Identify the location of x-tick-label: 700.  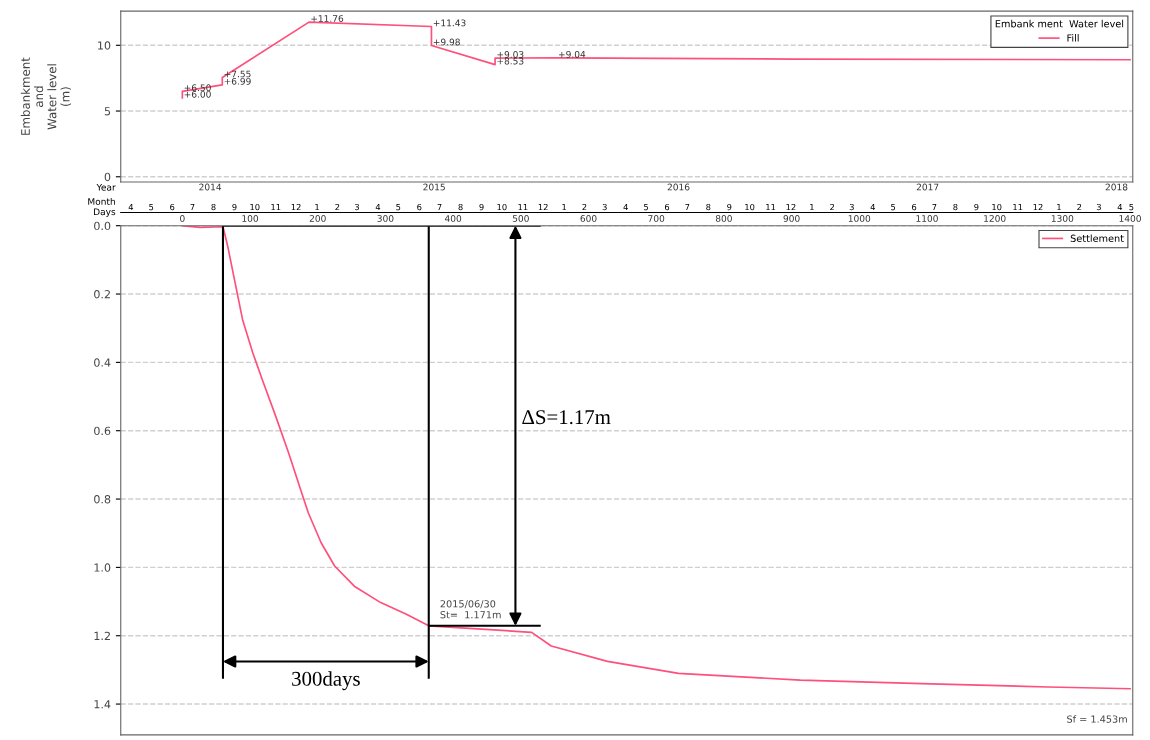
(656, 218).